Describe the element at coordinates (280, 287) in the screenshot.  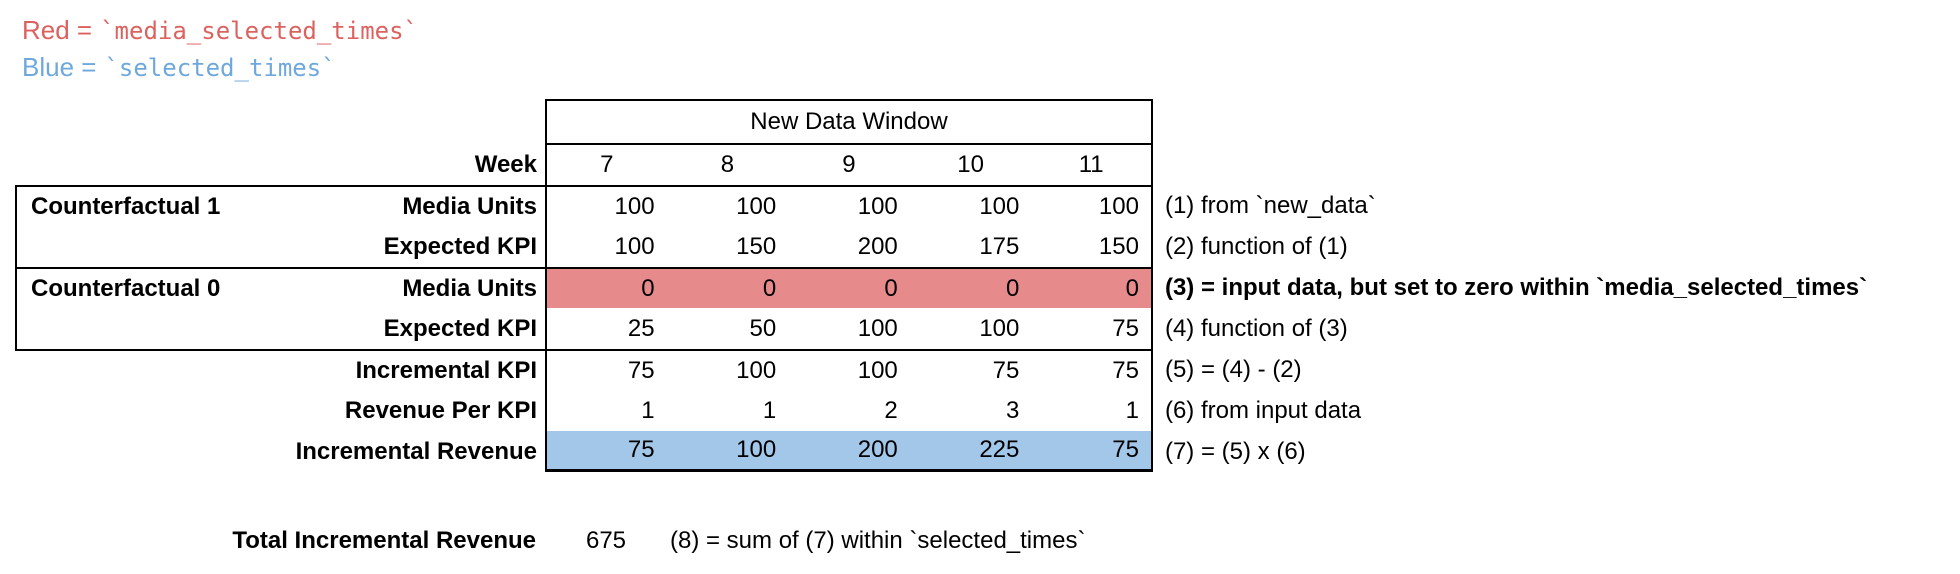
I see `row-label-cell-media-units: Counterfactual 0 Media Units` at that location.